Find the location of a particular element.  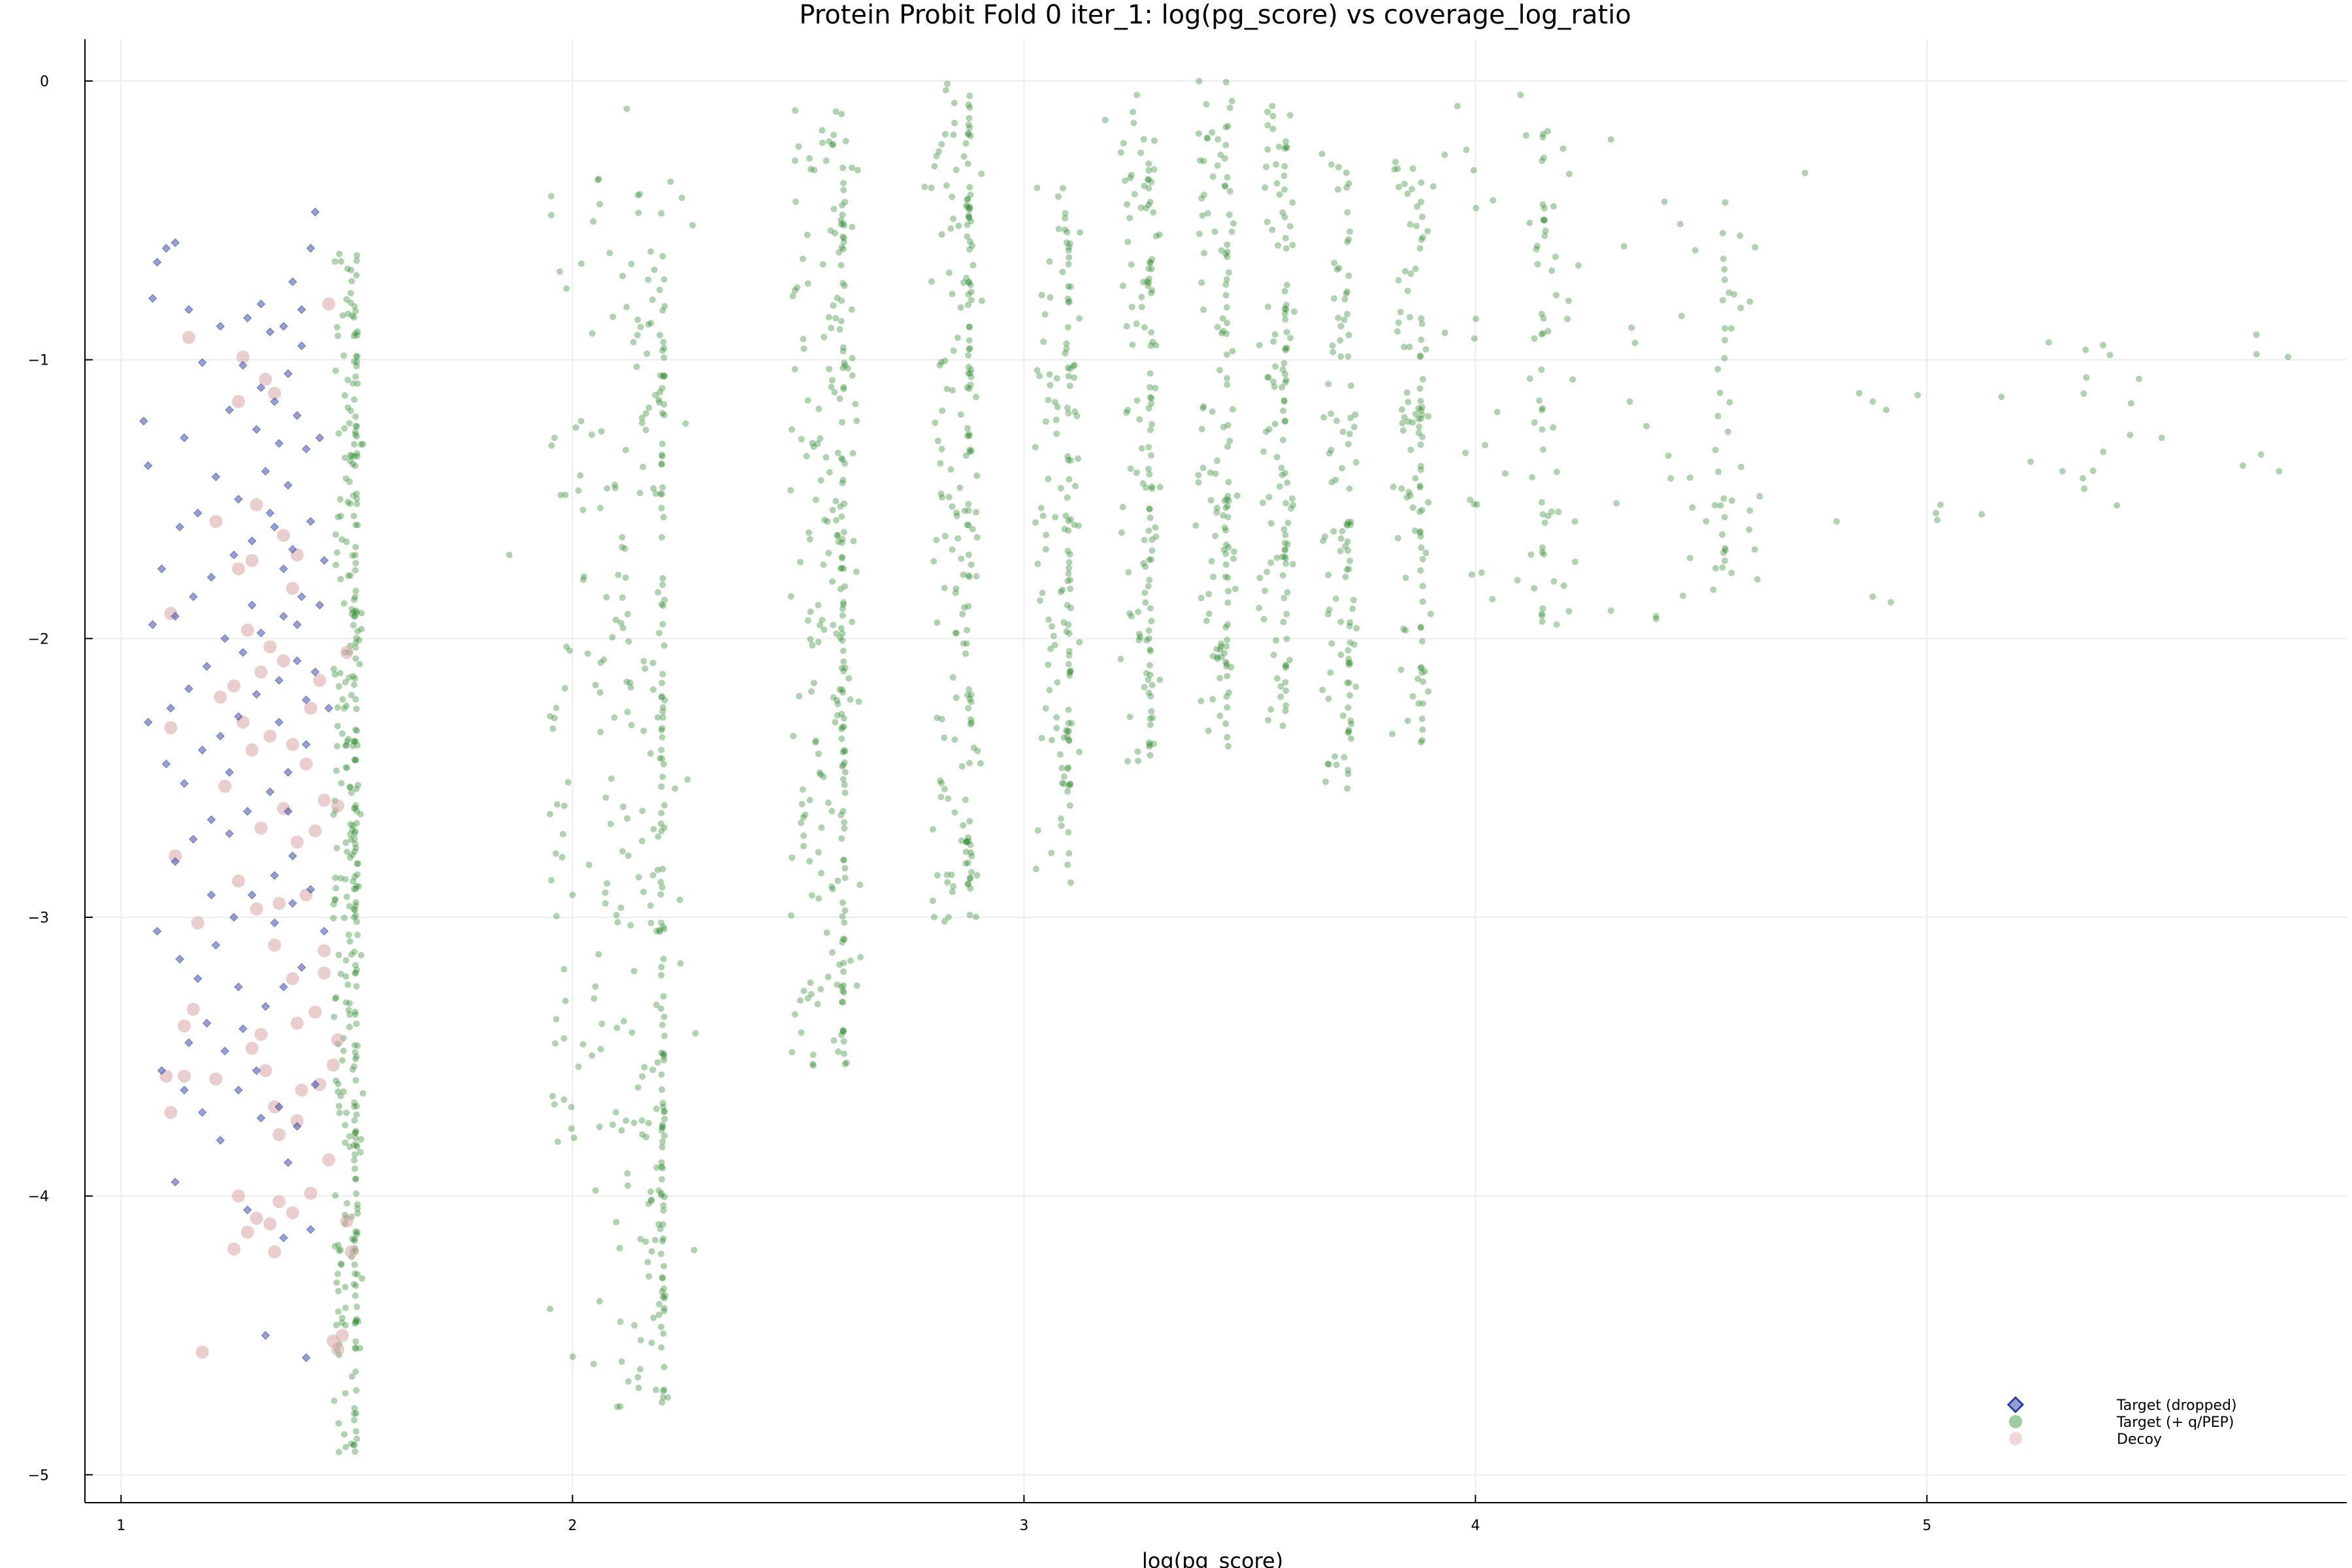

legend: Target (dropped)Target (+ q/PEP)Decoy is located at coordinates (2121, 1422).